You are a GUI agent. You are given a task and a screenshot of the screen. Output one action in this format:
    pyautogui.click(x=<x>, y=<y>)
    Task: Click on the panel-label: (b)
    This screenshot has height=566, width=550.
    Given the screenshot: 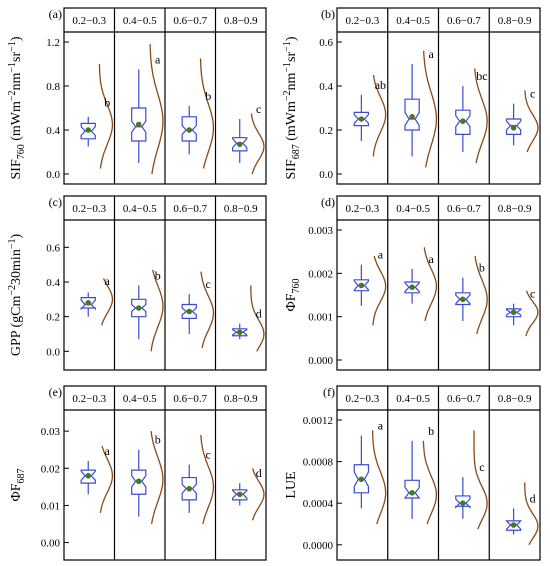 What is the action you would take?
    pyautogui.click(x=328, y=14)
    